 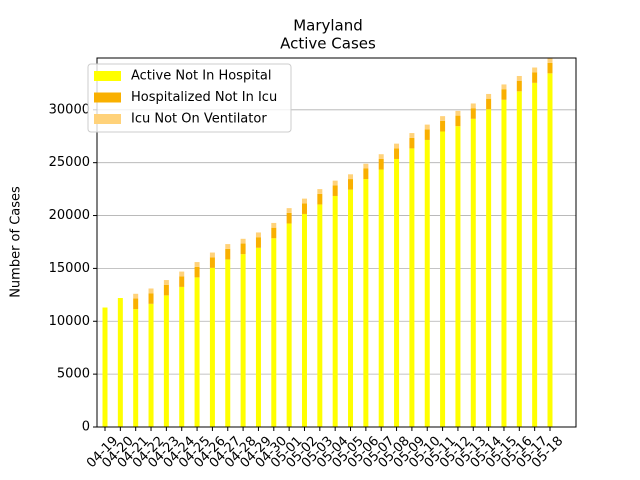 I want to click on y-tick-label: 5000, so click(x=73, y=374).